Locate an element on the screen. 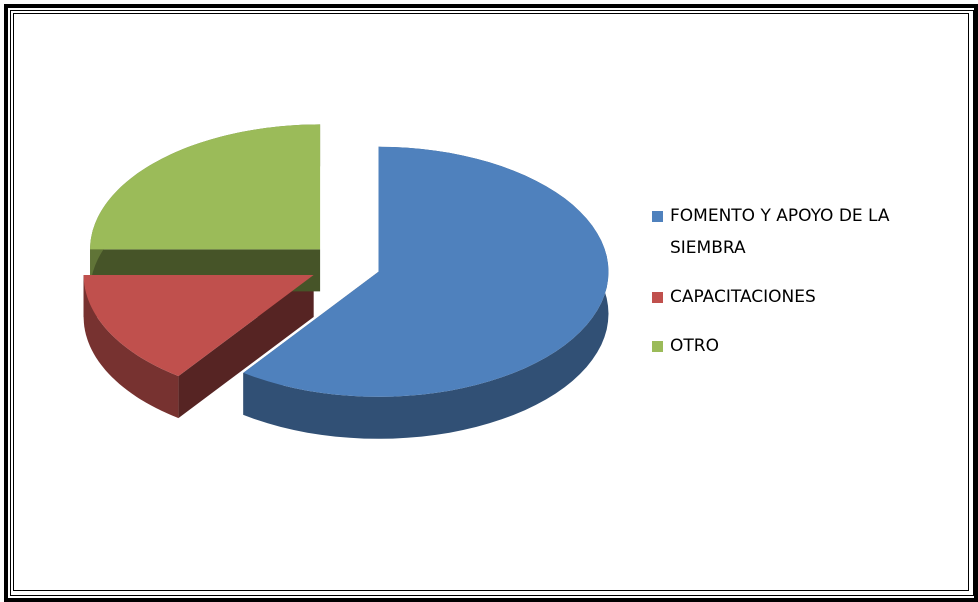  legend-label: OTRO is located at coordinates (694, 346).